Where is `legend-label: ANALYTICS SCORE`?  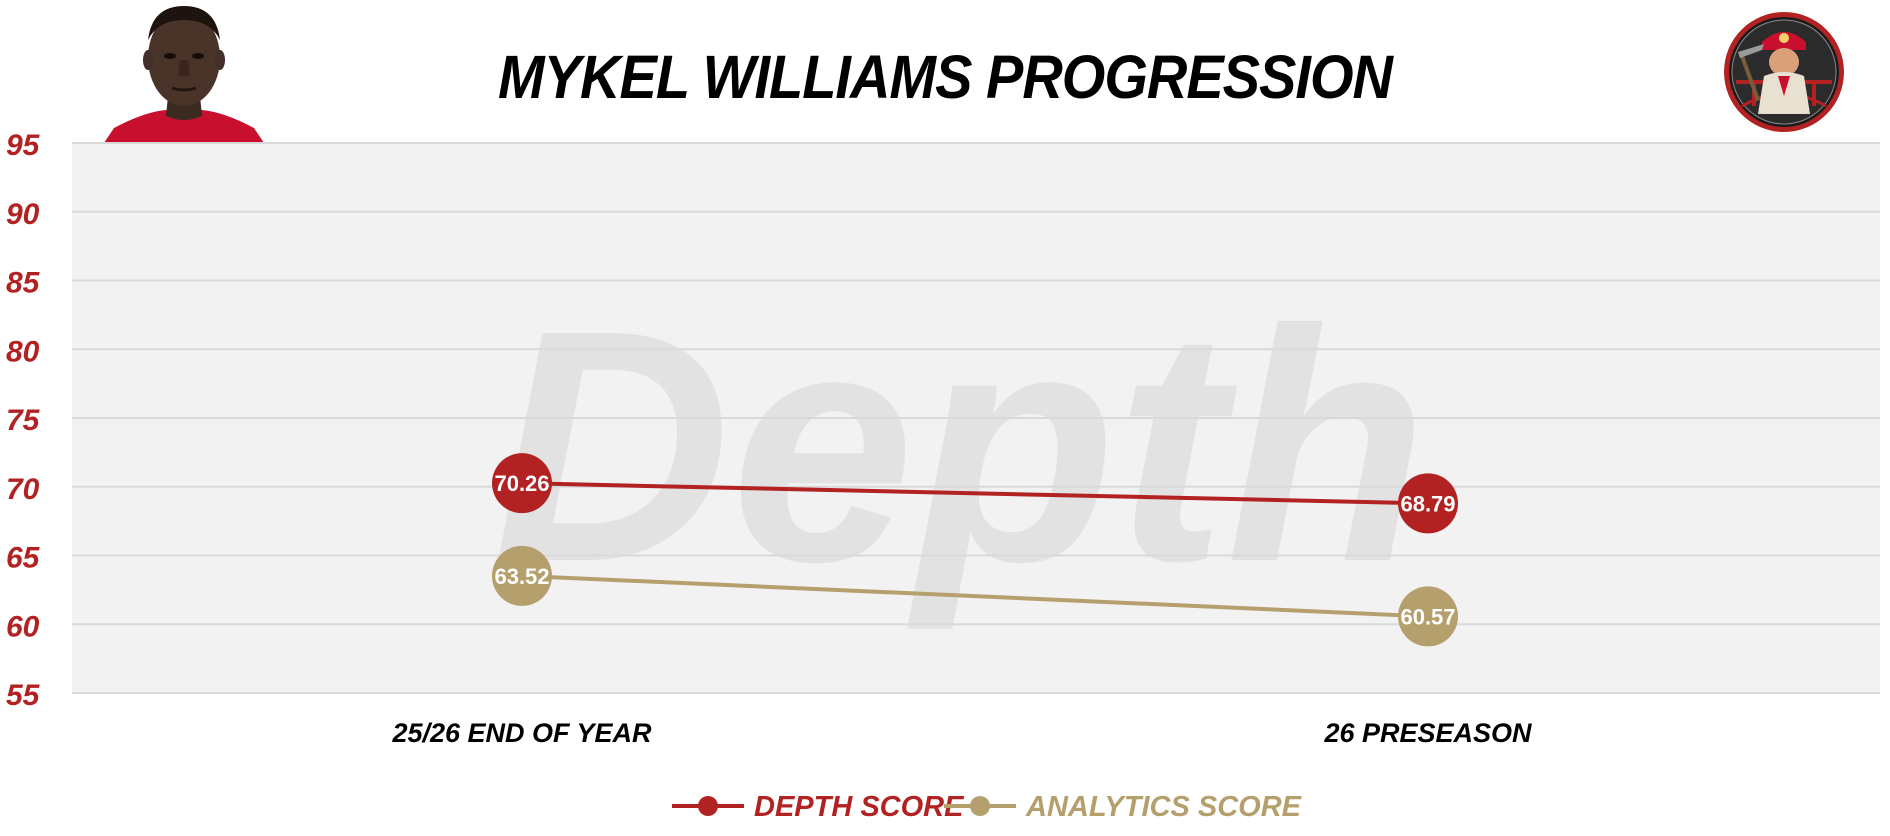
legend-label: ANALYTICS SCORE is located at coordinates (1164, 807).